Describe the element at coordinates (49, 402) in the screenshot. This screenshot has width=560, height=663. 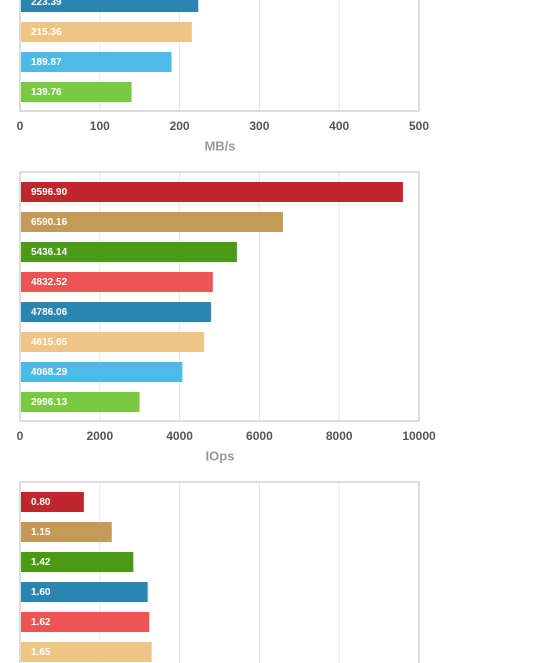
I see `value-label: 2996.13` at that location.